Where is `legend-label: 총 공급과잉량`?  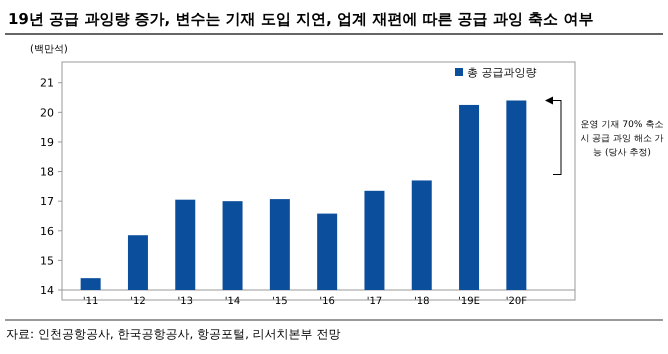
legend-label: 총 공급과잉량 is located at coordinates (501, 72).